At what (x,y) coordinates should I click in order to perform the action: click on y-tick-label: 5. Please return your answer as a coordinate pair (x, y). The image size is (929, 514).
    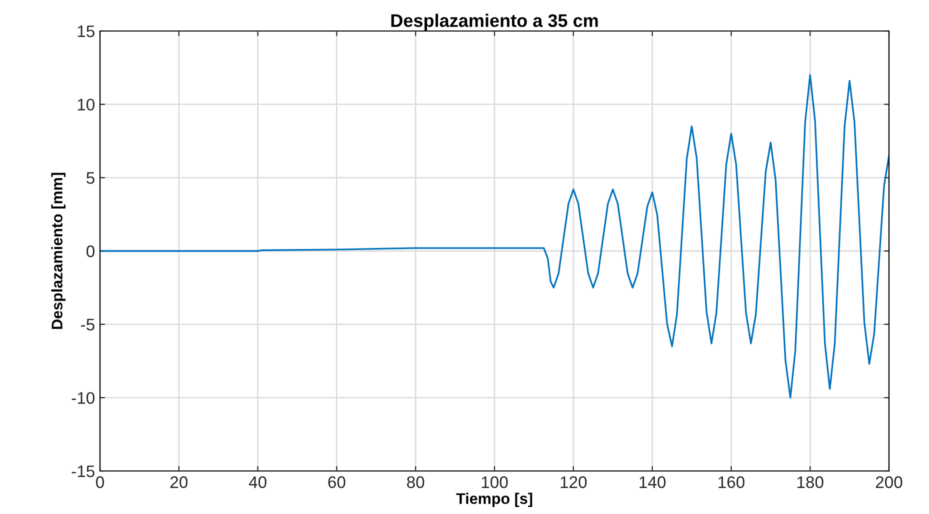
    Looking at the image, I should click on (90, 178).